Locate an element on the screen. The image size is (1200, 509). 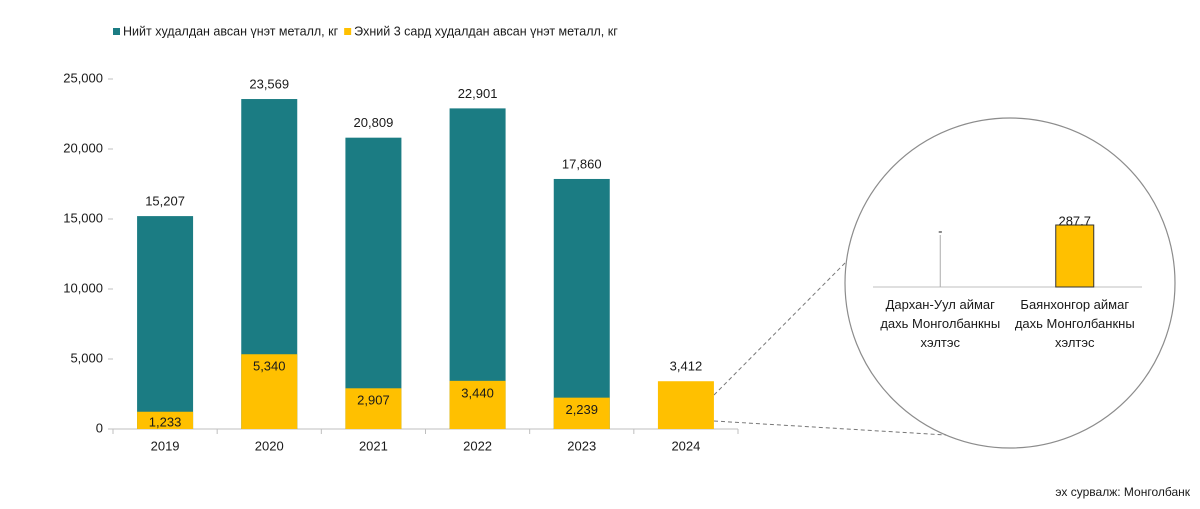
value-label: - is located at coordinates (940, 230).